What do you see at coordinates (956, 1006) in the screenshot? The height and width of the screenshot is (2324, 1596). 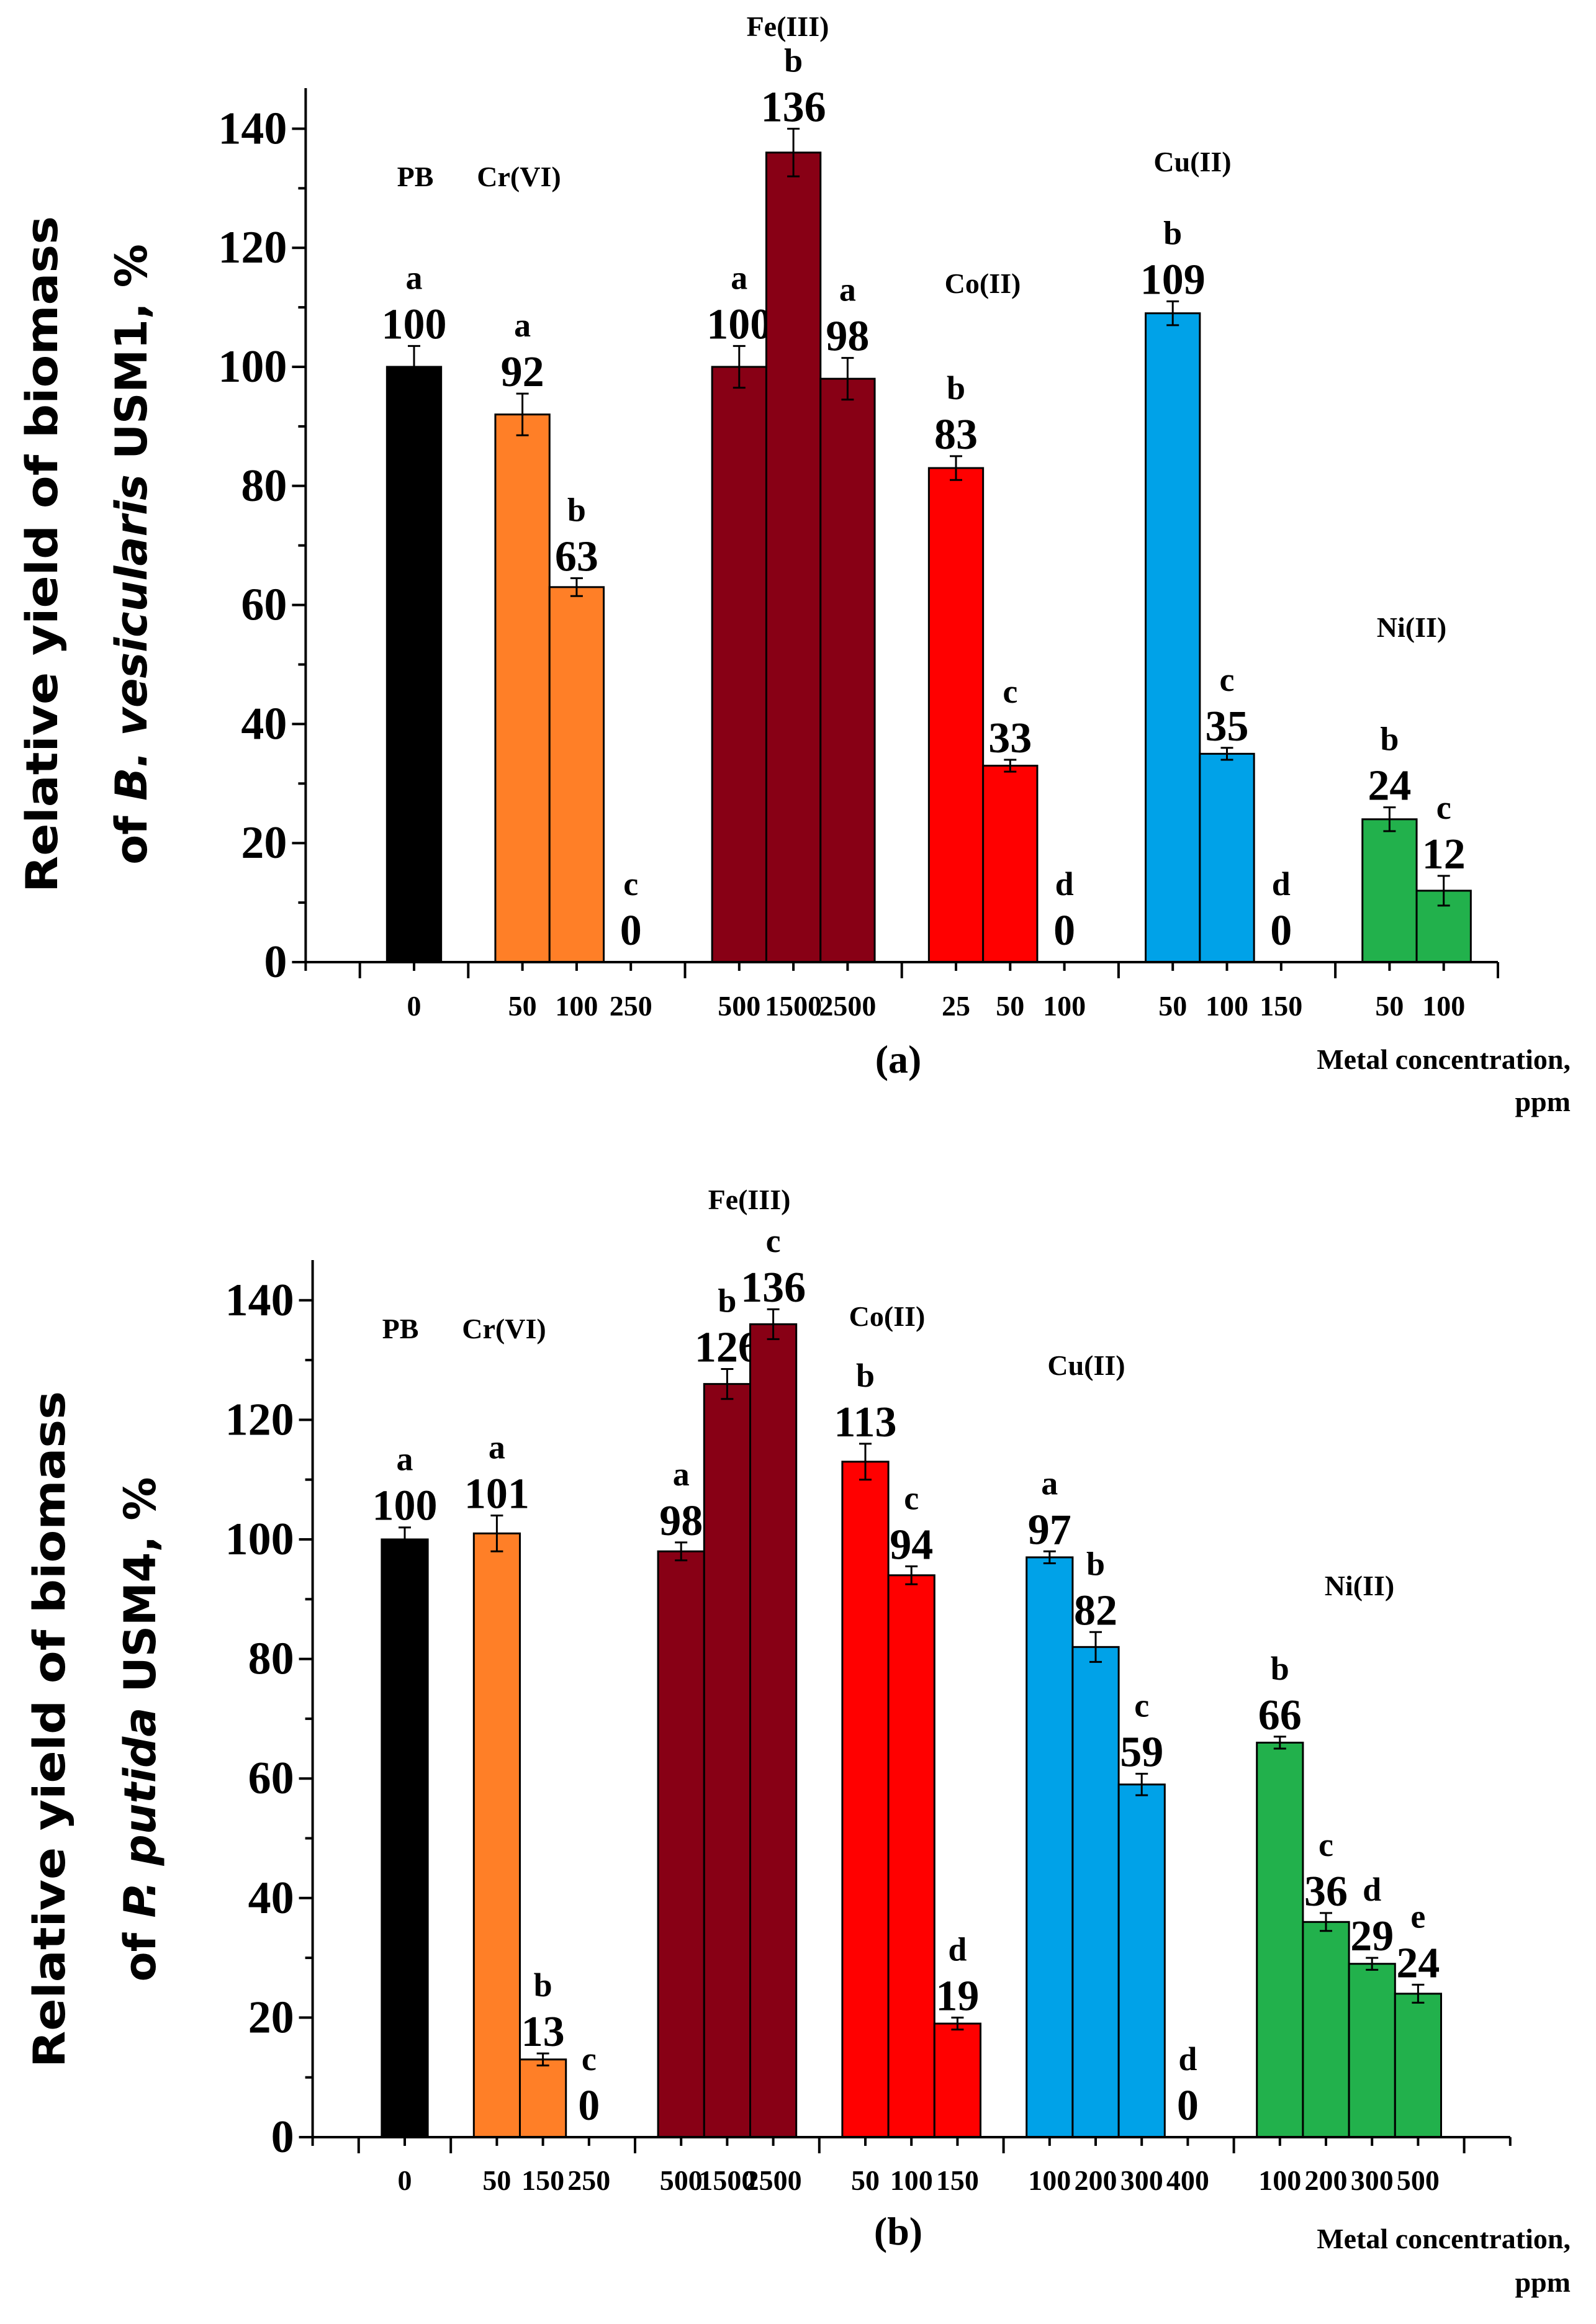 I see `x-tick-label: 25` at bounding box center [956, 1006].